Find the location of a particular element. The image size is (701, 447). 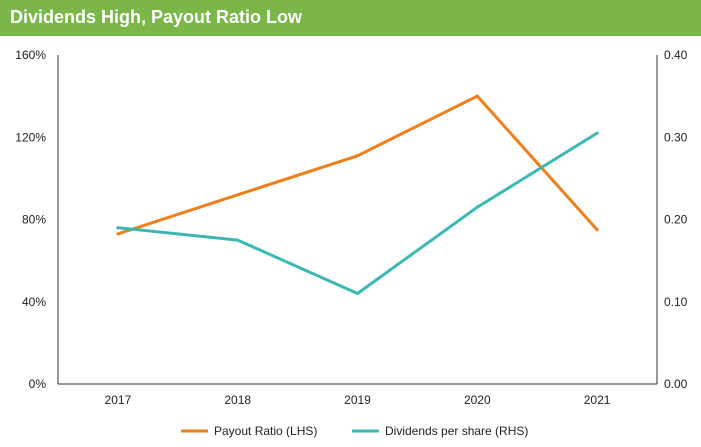

legend-label-2: Dividends per share (RHS) is located at coordinates (456, 431).